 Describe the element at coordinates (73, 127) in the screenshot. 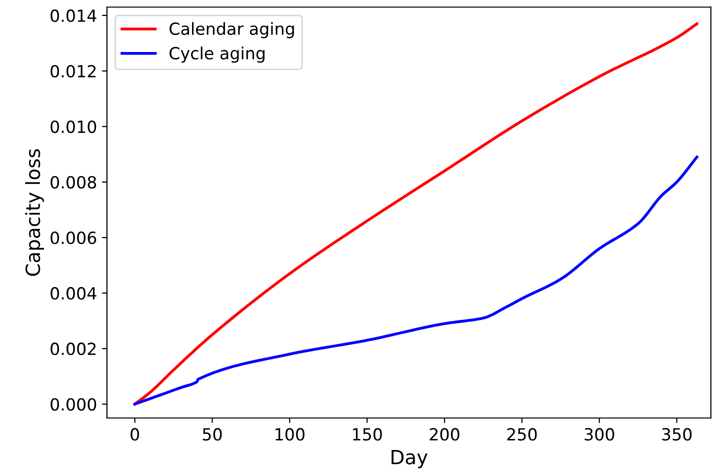

I see `y-tick-label: 0.010` at that location.